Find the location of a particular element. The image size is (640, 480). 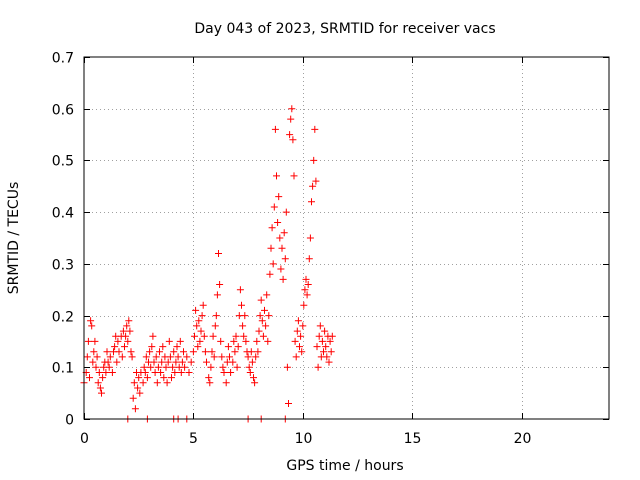

x-tick-label: 20 is located at coordinates (523, 439).